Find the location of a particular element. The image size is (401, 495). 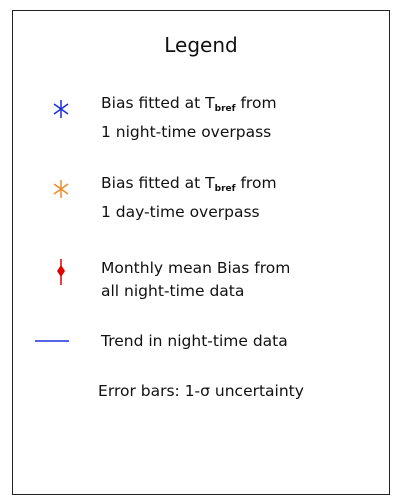

entry-line: Monthly mean Bias from is located at coordinates (196, 268).